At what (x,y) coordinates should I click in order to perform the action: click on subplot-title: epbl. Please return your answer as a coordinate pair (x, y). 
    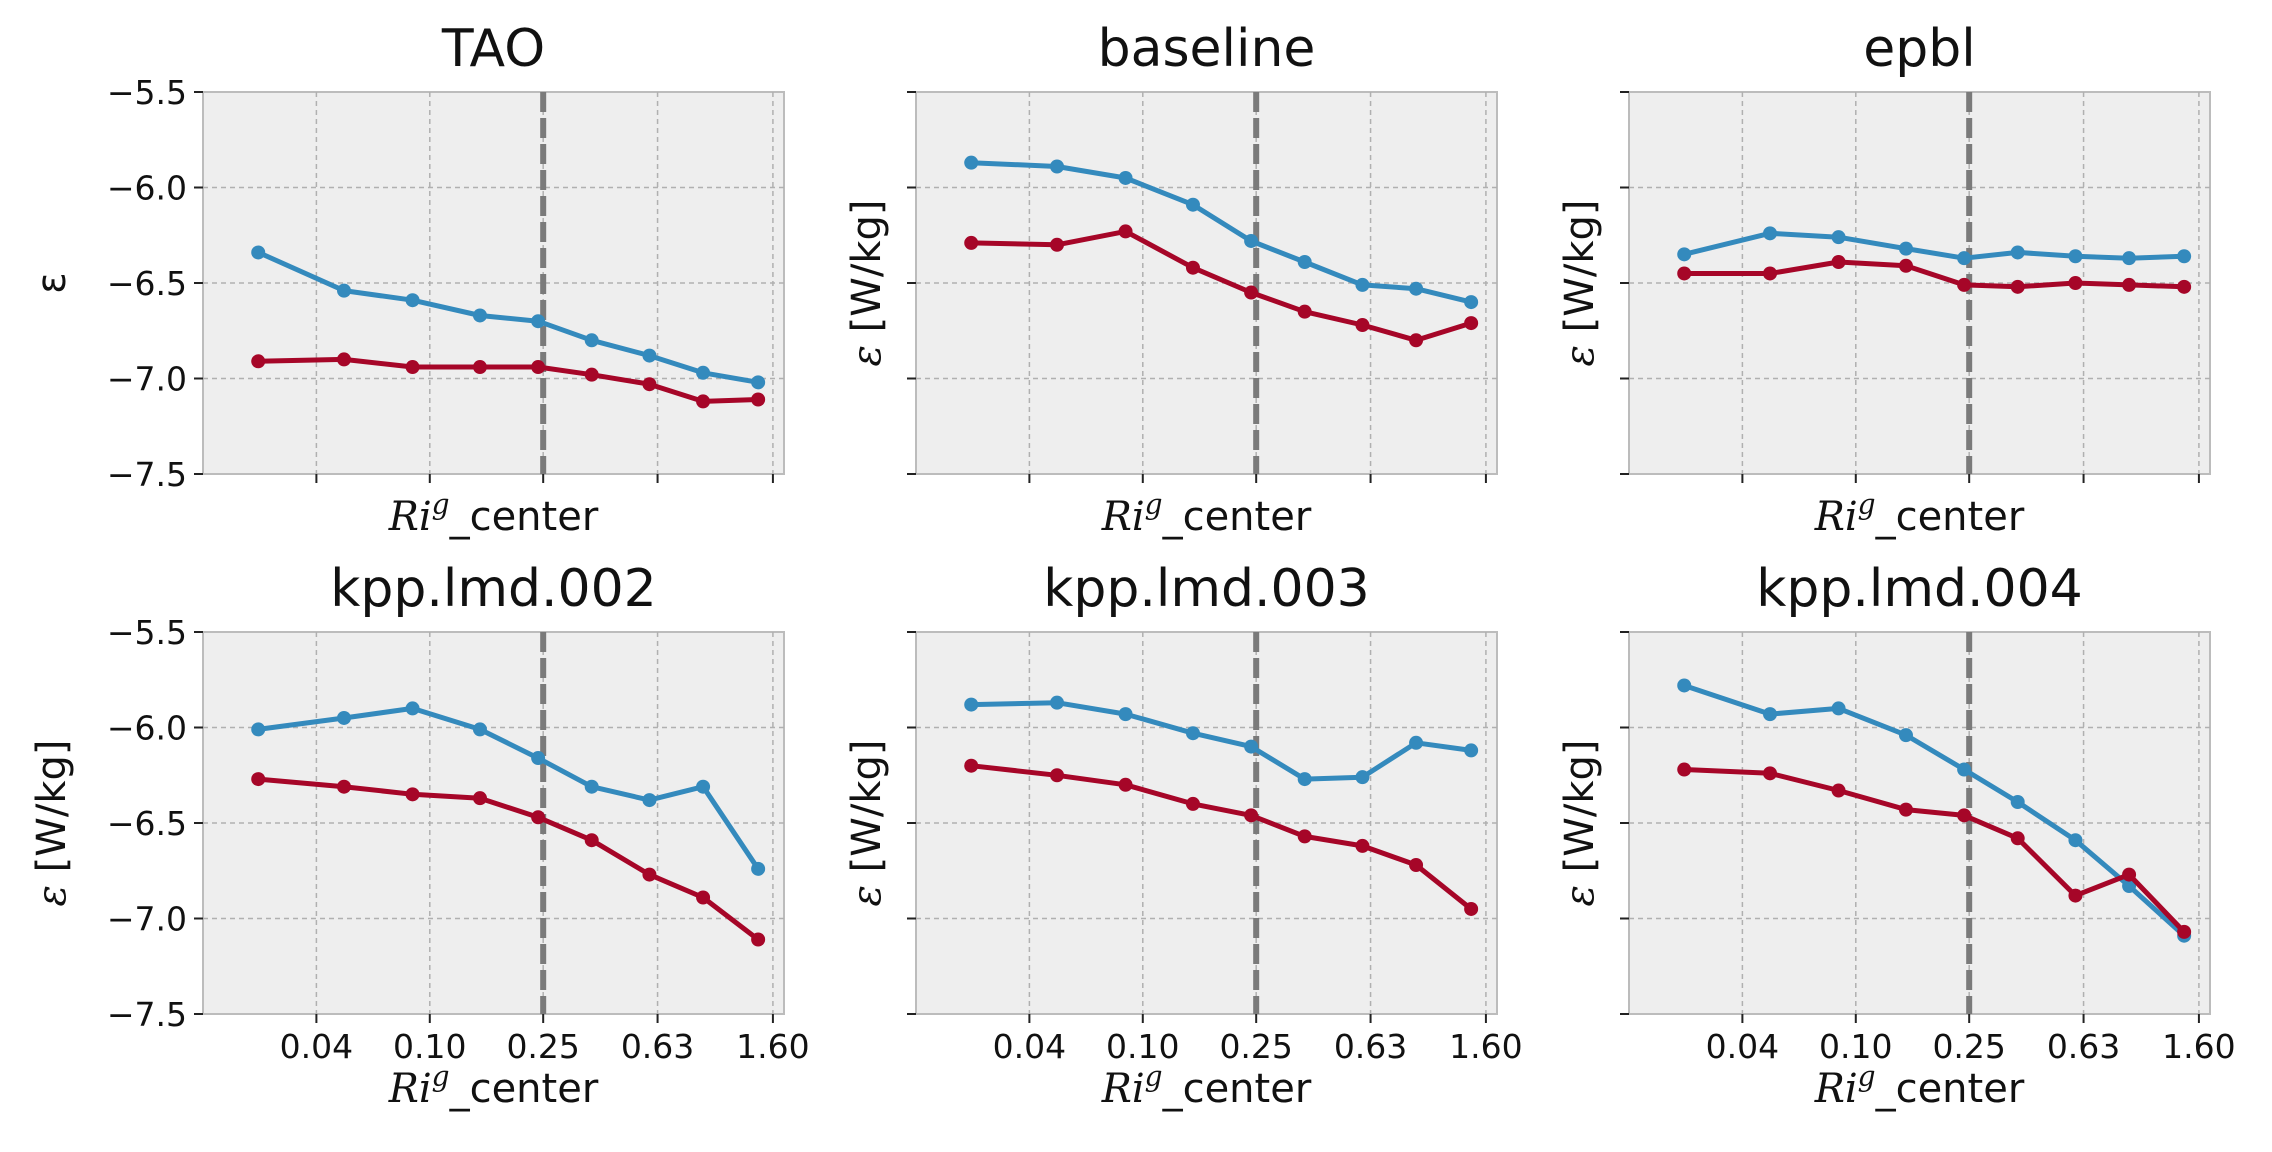
    Looking at the image, I should click on (1919, 49).